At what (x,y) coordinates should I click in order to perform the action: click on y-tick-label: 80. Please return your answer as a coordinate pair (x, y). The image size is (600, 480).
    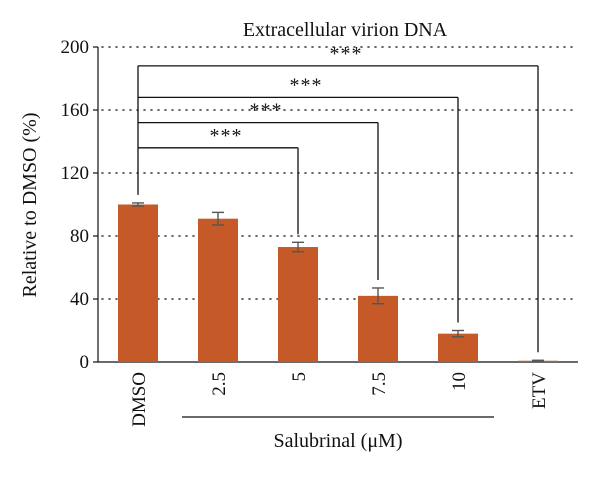
    Looking at the image, I should click on (79, 236).